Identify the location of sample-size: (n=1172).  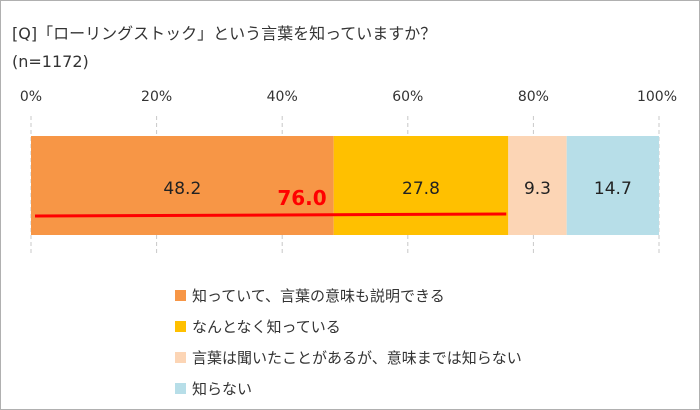
(50, 61).